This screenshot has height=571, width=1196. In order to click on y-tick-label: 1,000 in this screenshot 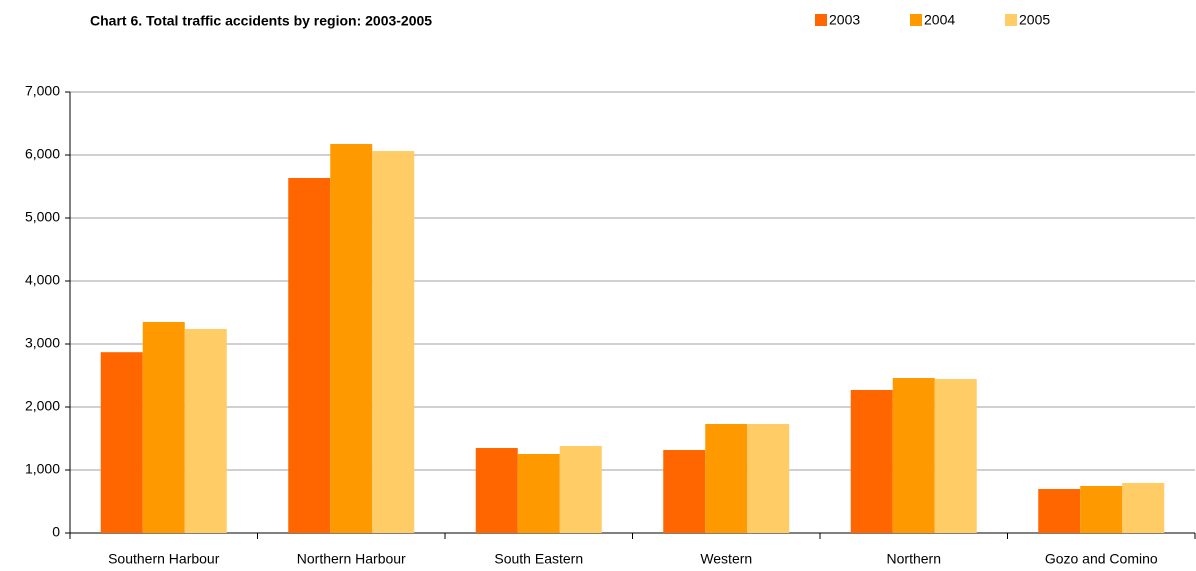, I will do `click(42, 469)`.